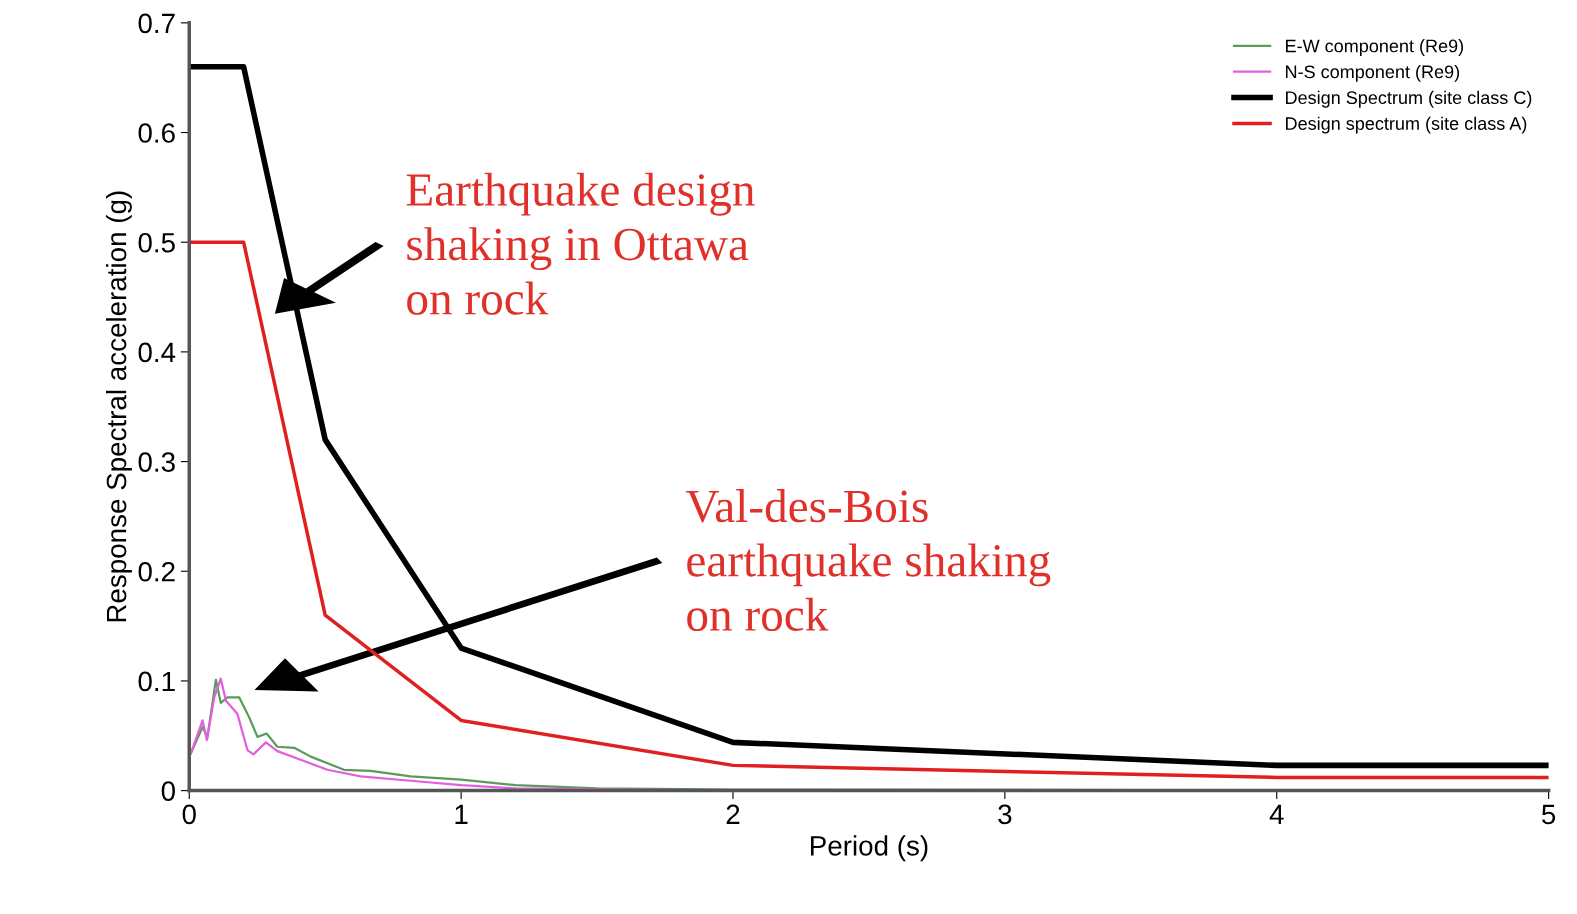 This screenshot has height=914, width=1577. I want to click on y-tick-label: 0.2, so click(156, 571).